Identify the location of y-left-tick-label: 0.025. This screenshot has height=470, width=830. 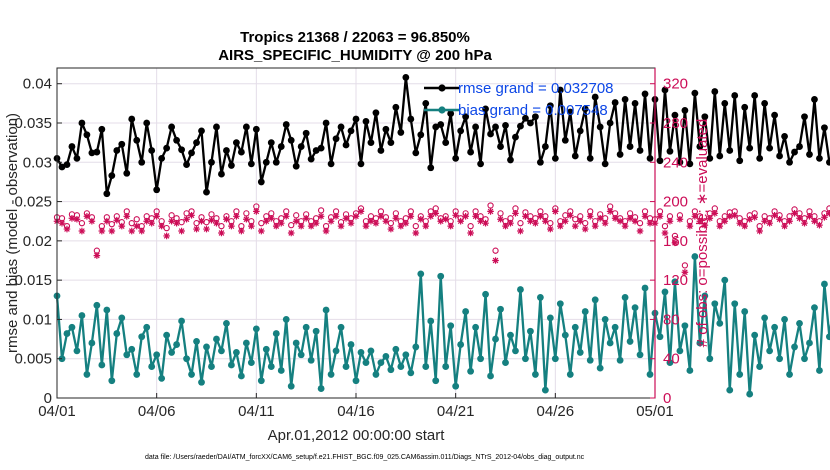
(33, 202).